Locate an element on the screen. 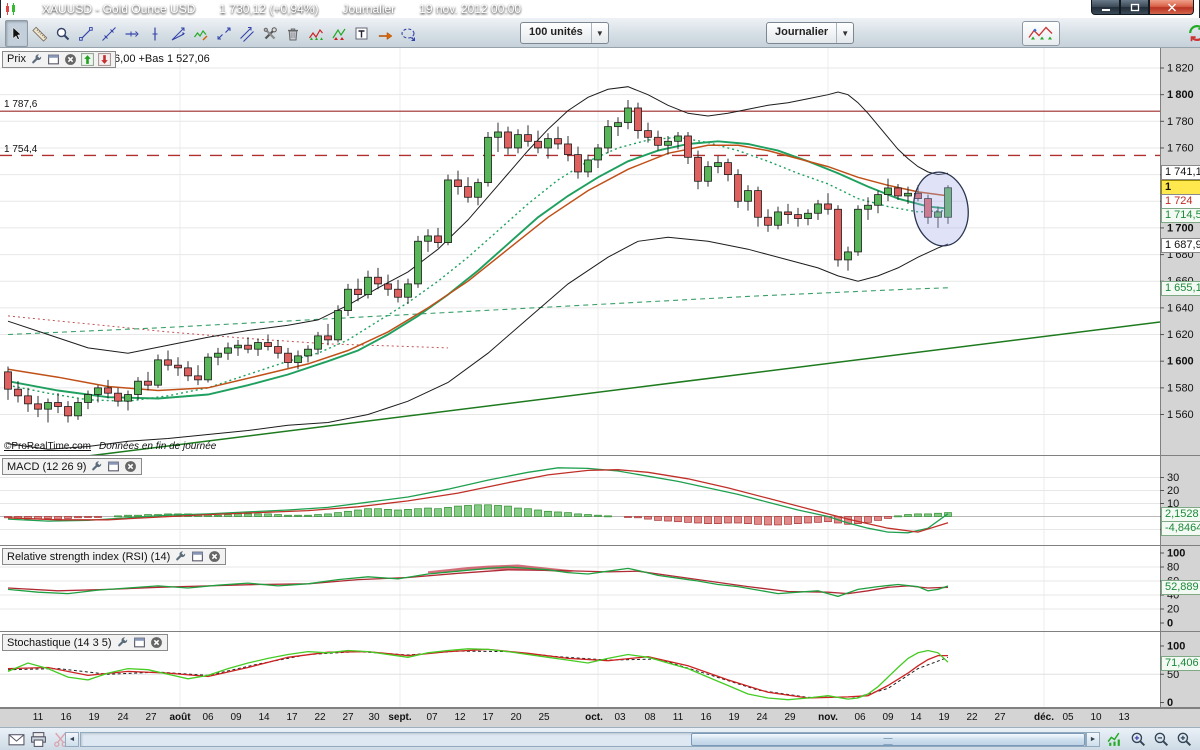 The height and width of the screenshot is (750, 1200). zoom-fit-icon is located at coordinates (1138, 739).